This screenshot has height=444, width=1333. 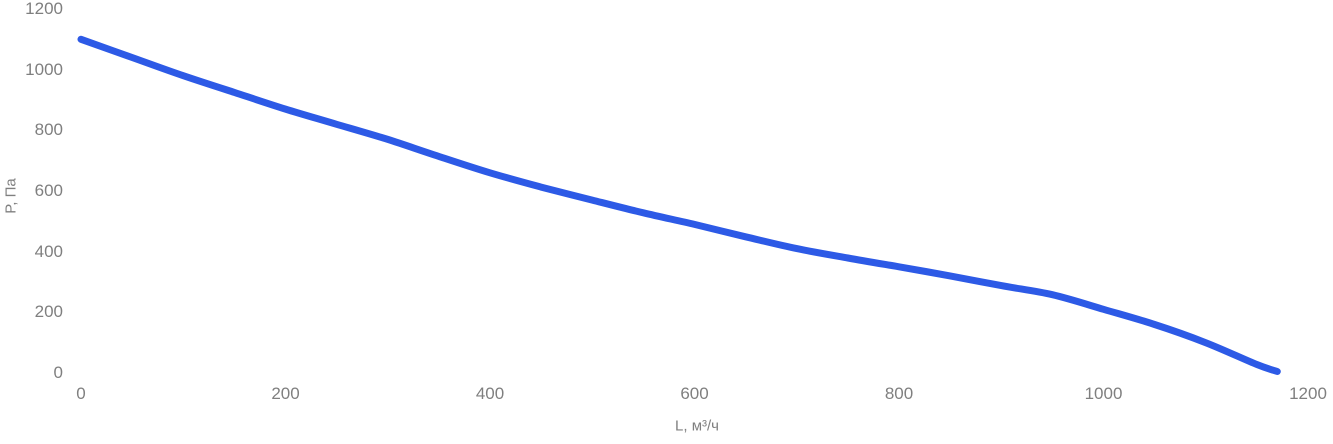 What do you see at coordinates (285, 393) in the screenshot?
I see `x-tick-label: 200` at bounding box center [285, 393].